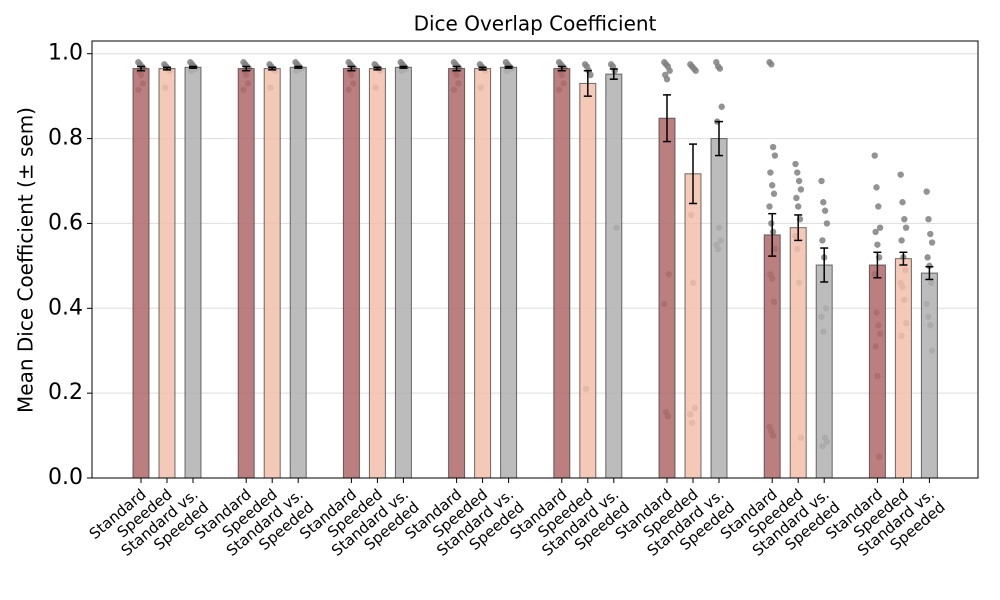  What do you see at coordinates (65, 307) in the screenshot?
I see `y-tick-label: 0.4` at bounding box center [65, 307].